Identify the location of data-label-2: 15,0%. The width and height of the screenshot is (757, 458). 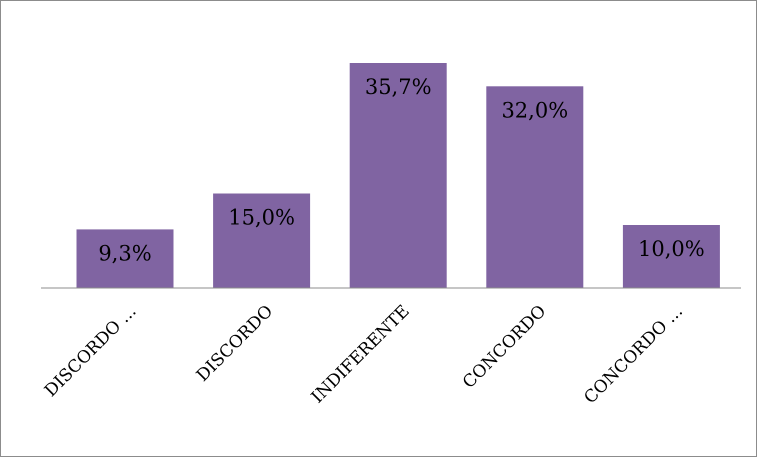
(261, 218).